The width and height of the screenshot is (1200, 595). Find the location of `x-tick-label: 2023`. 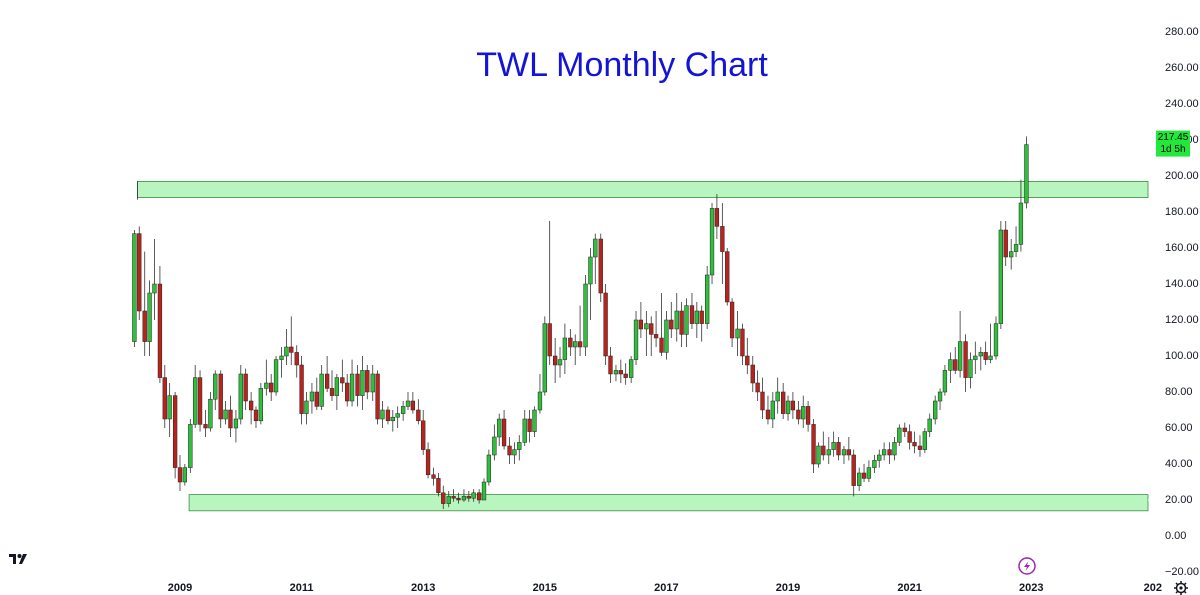

x-tick-label: 2023 is located at coordinates (1031, 588).